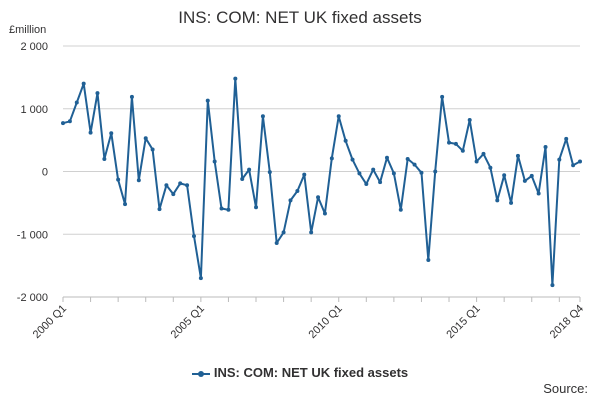 The image size is (600, 400). I want to click on legend: INS: COM: NET UK fixed assets, so click(300, 372).